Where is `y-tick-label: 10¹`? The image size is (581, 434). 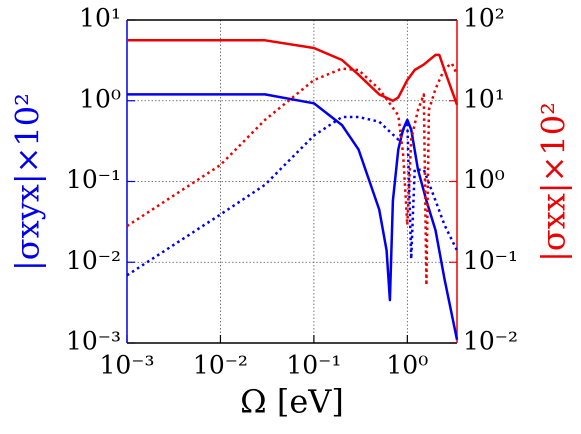
y-tick-label: 10¹ is located at coordinates (100, 18).